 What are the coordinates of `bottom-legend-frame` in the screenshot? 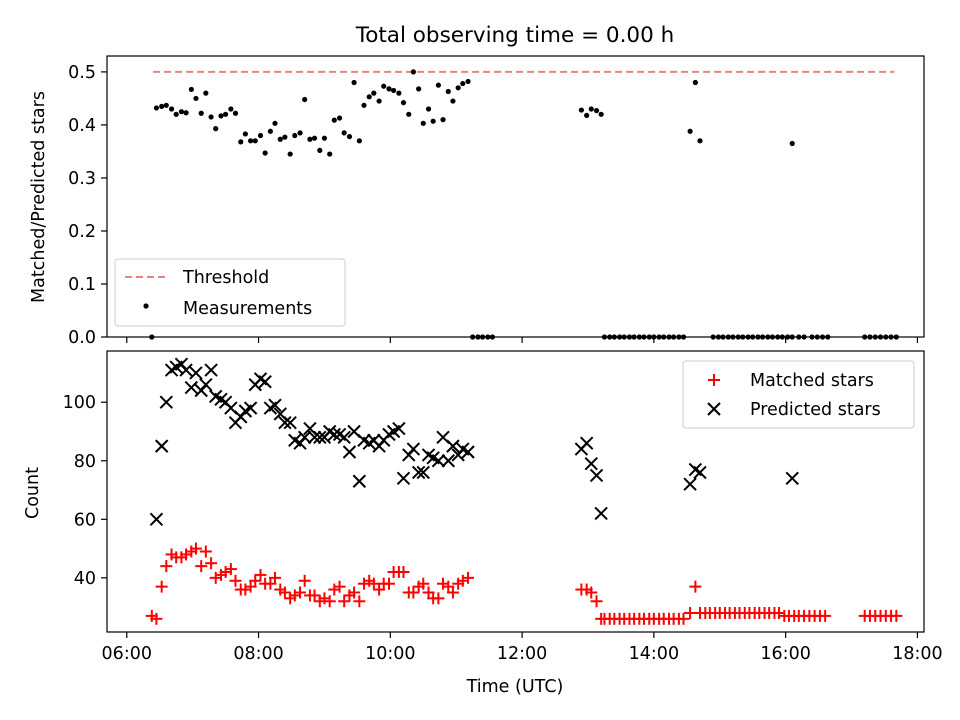 It's located at (798, 394).